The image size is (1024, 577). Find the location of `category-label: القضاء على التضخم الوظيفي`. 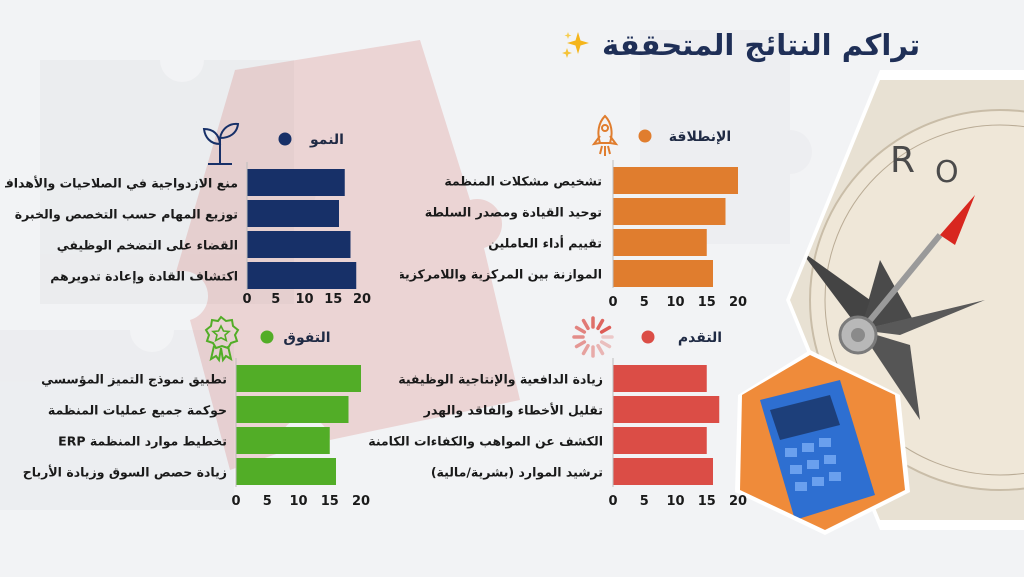

category-label: القضاء على التضخم الوظيفي is located at coordinates (147, 245).